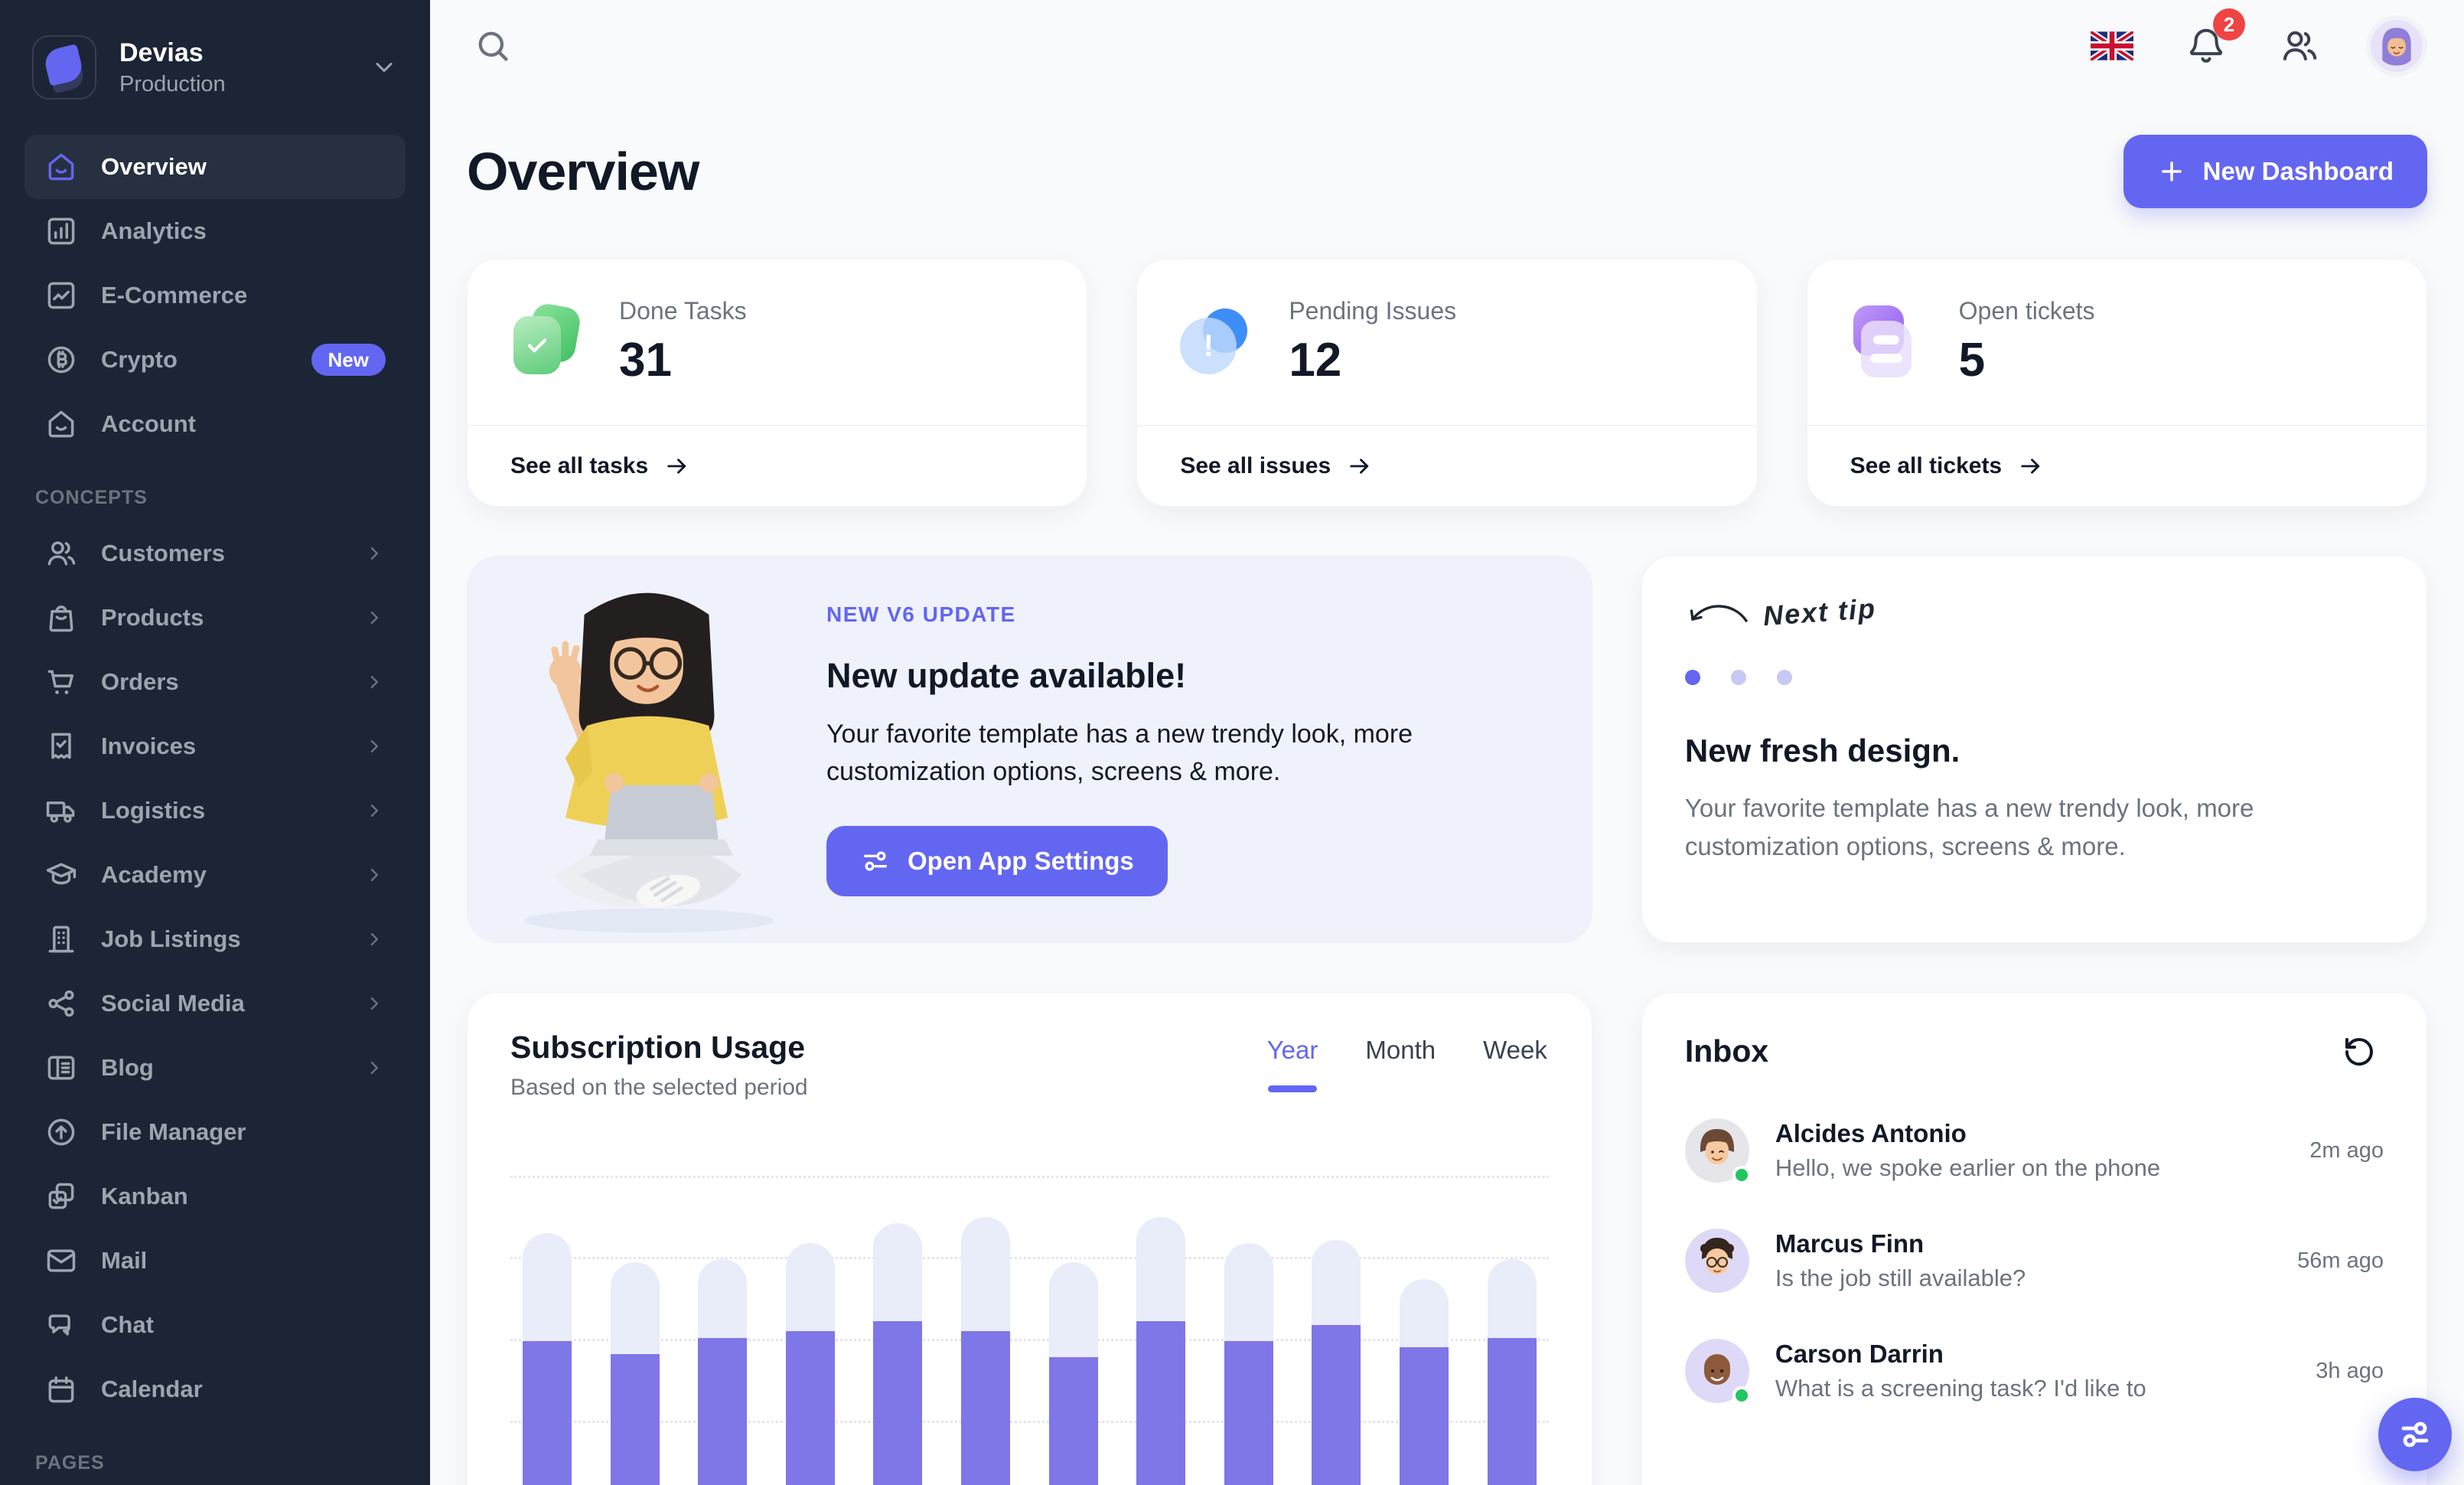 This screenshot has height=1485, width=2464. I want to click on notification-badge: 2, so click(2229, 24).